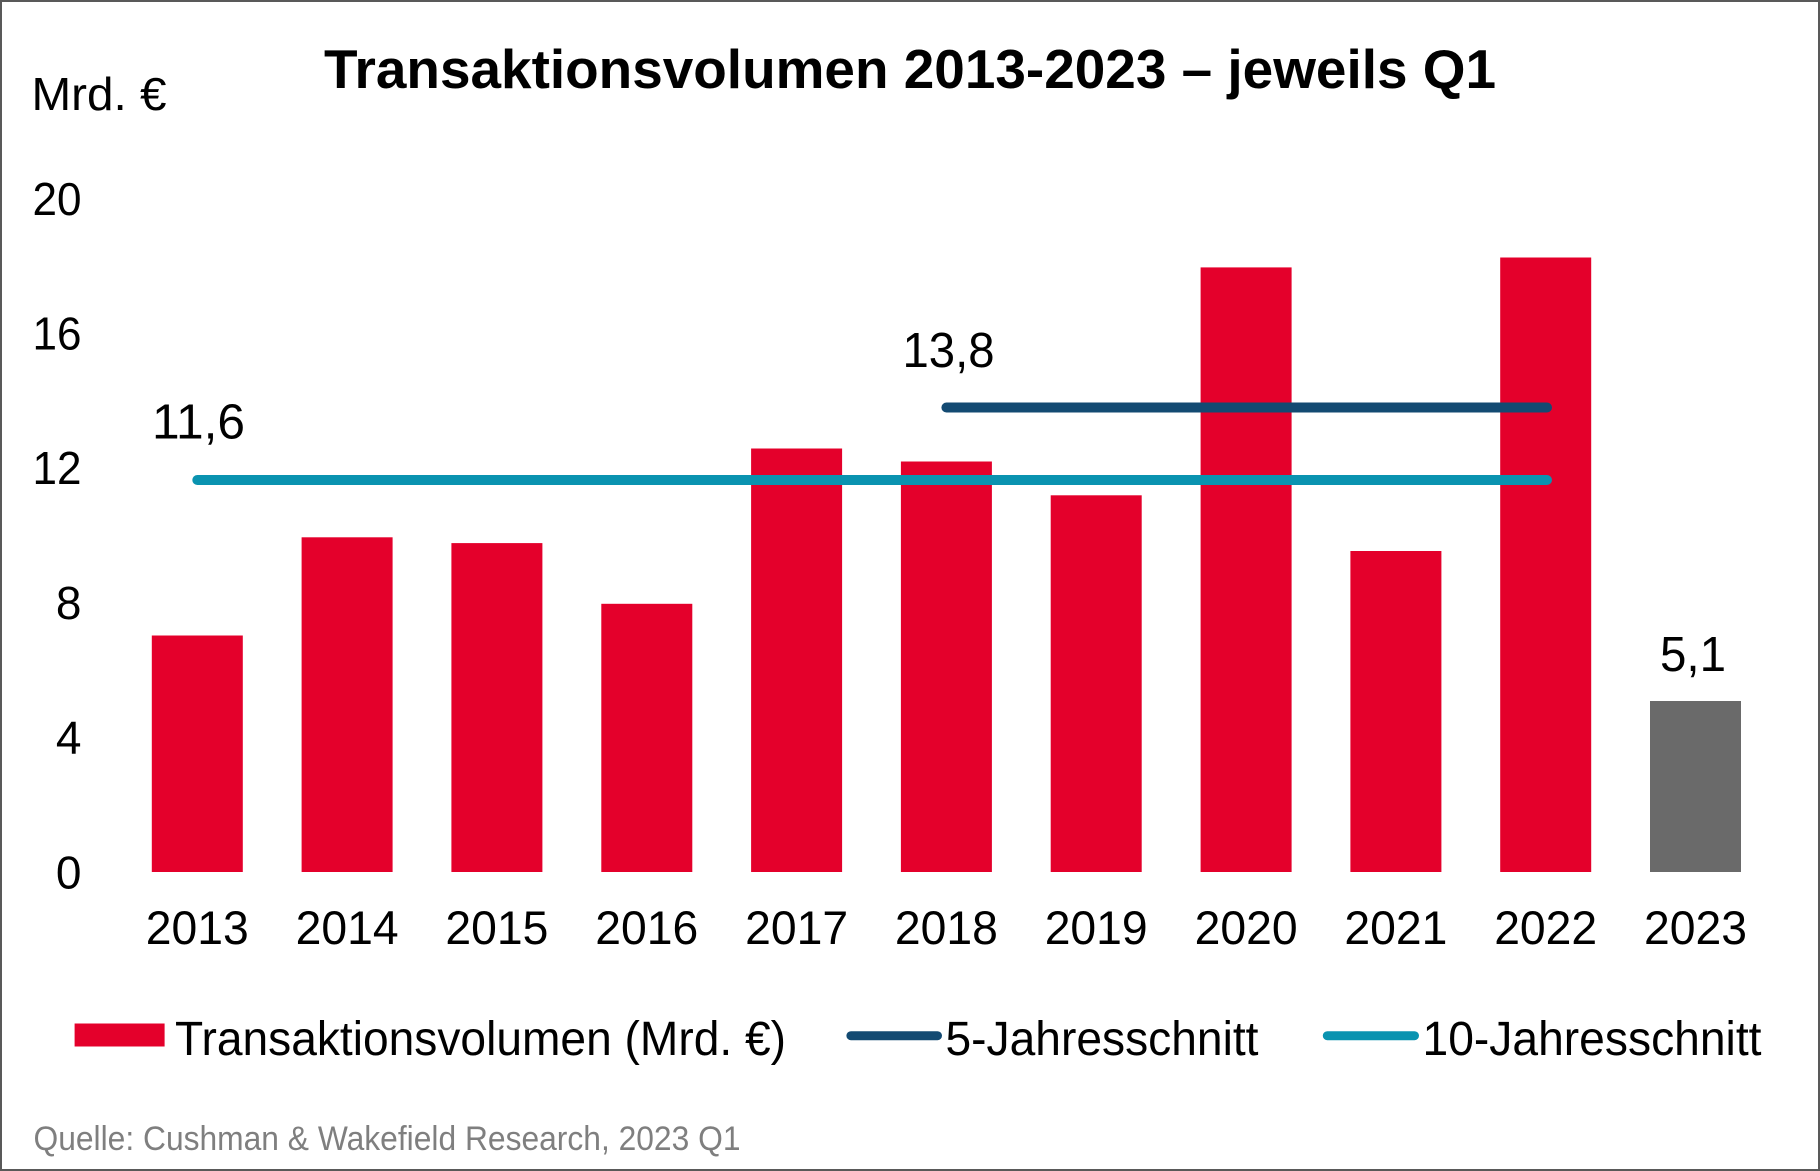 Image resolution: width=1820 pixels, height=1171 pixels. I want to click on svg-text: 5-Jahresschnitt, so click(1102, 1039).